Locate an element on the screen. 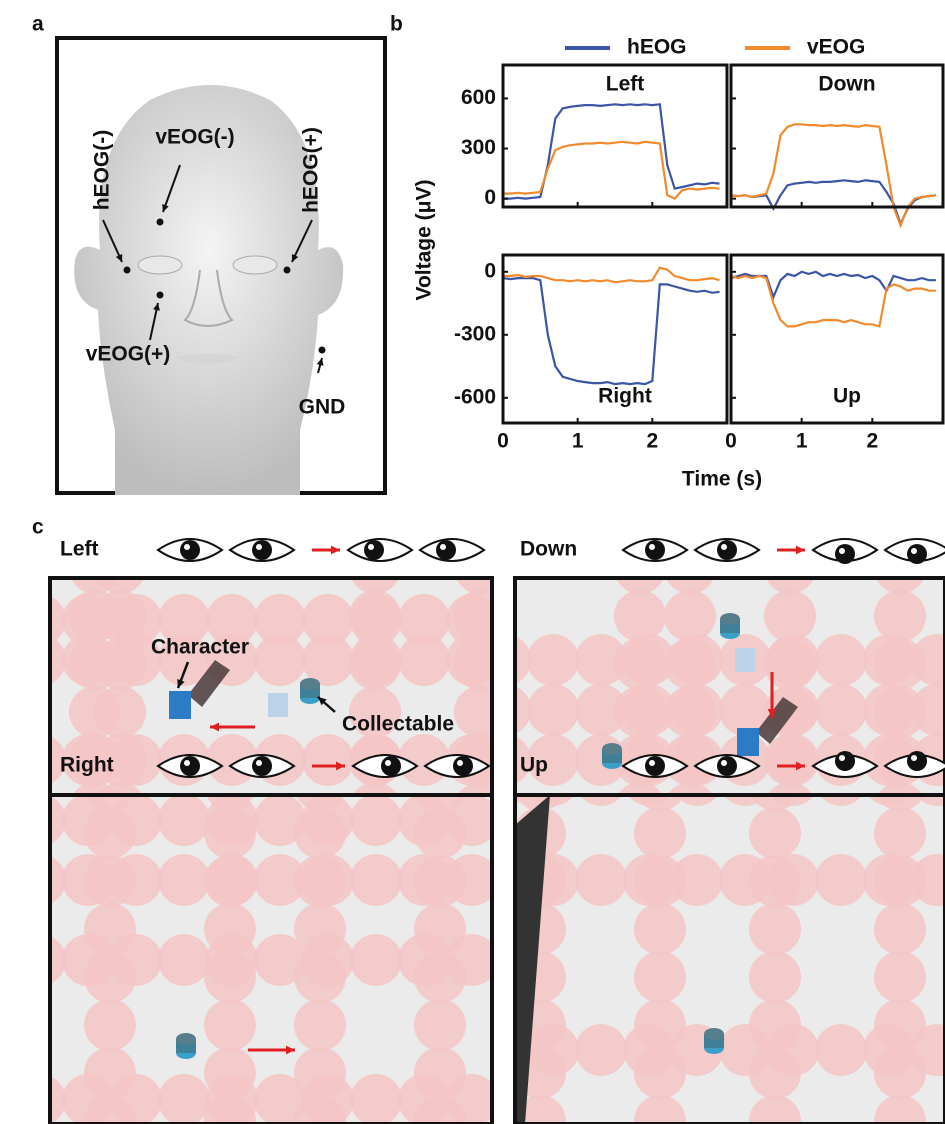 The width and height of the screenshot is (945, 1124). y-tick-label: -300 is located at coordinates (475, 333).